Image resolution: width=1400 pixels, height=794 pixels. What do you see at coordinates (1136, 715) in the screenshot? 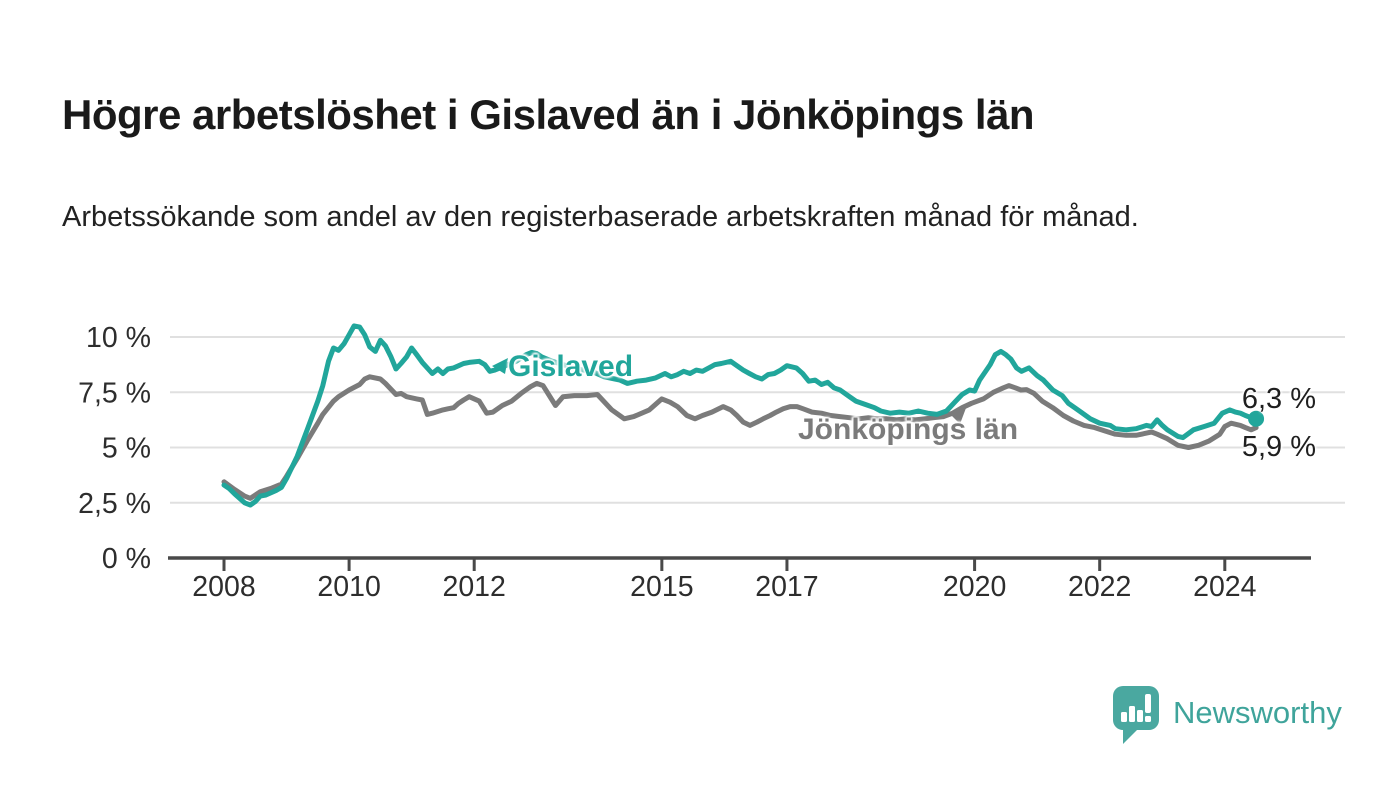
I see `newsworthy-speech-bubble-chart-icon` at bounding box center [1136, 715].